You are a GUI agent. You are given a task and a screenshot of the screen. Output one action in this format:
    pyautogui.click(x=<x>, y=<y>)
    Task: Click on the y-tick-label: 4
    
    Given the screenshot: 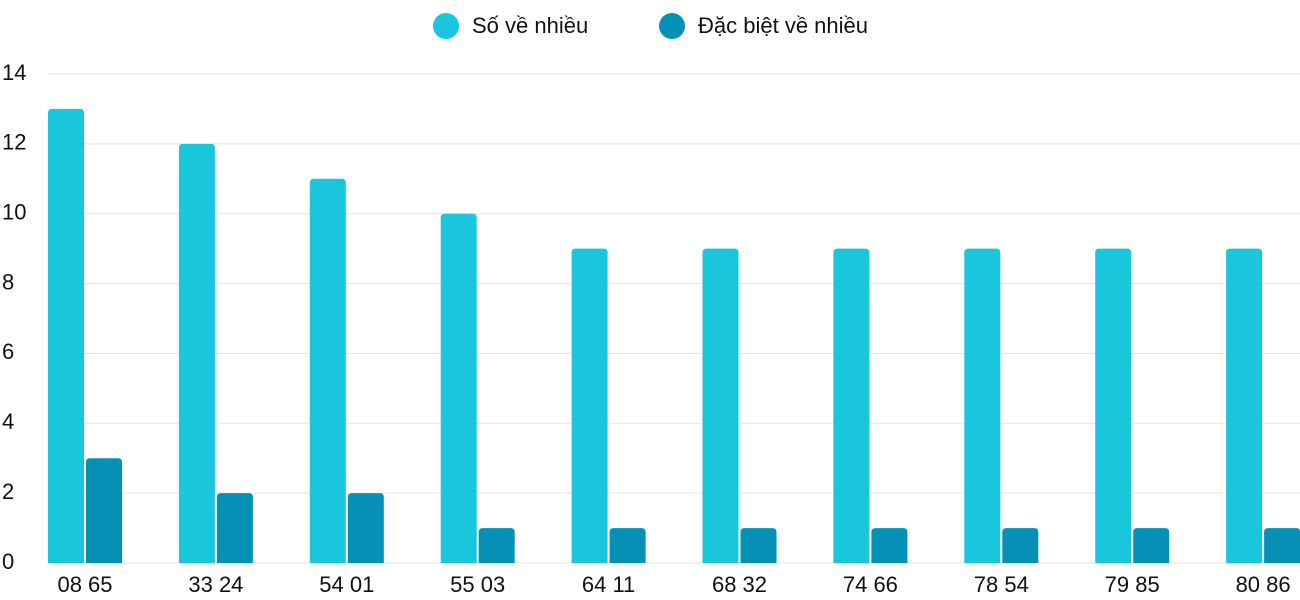 What is the action you would take?
    pyautogui.click(x=8, y=421)
    